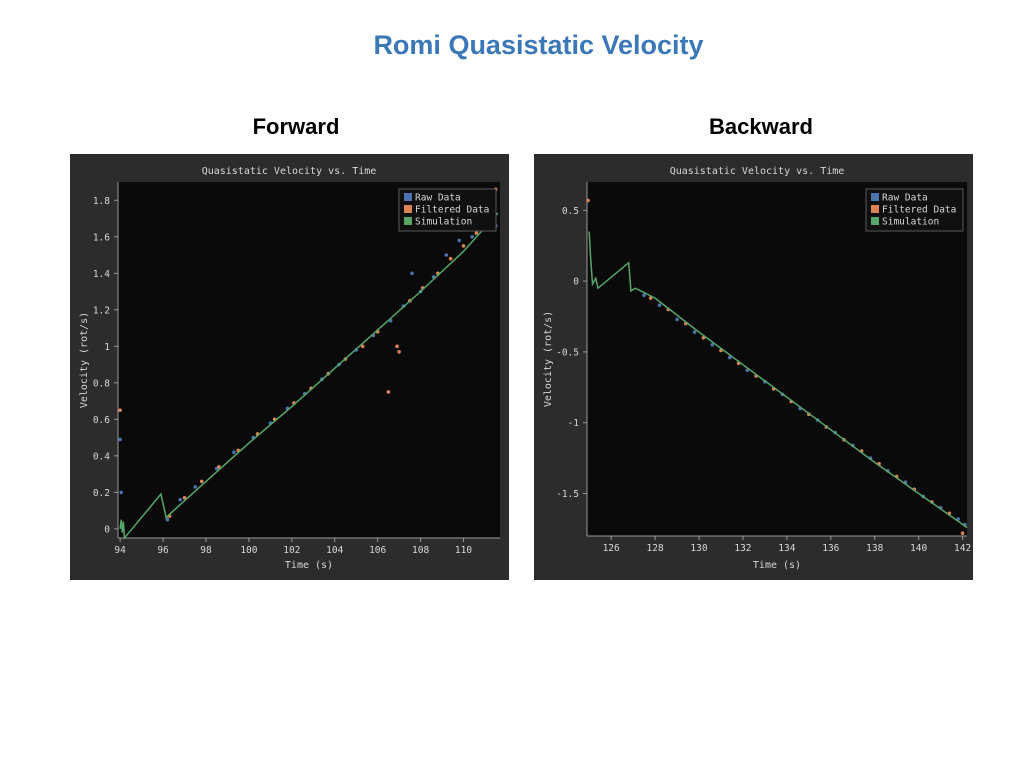 This screenshot has height=768, width=1024. What do you see at coordinates (377, 550) in the screenshot?
I see `forward-x-tick-label: 106` at bounding box center [377, 550].